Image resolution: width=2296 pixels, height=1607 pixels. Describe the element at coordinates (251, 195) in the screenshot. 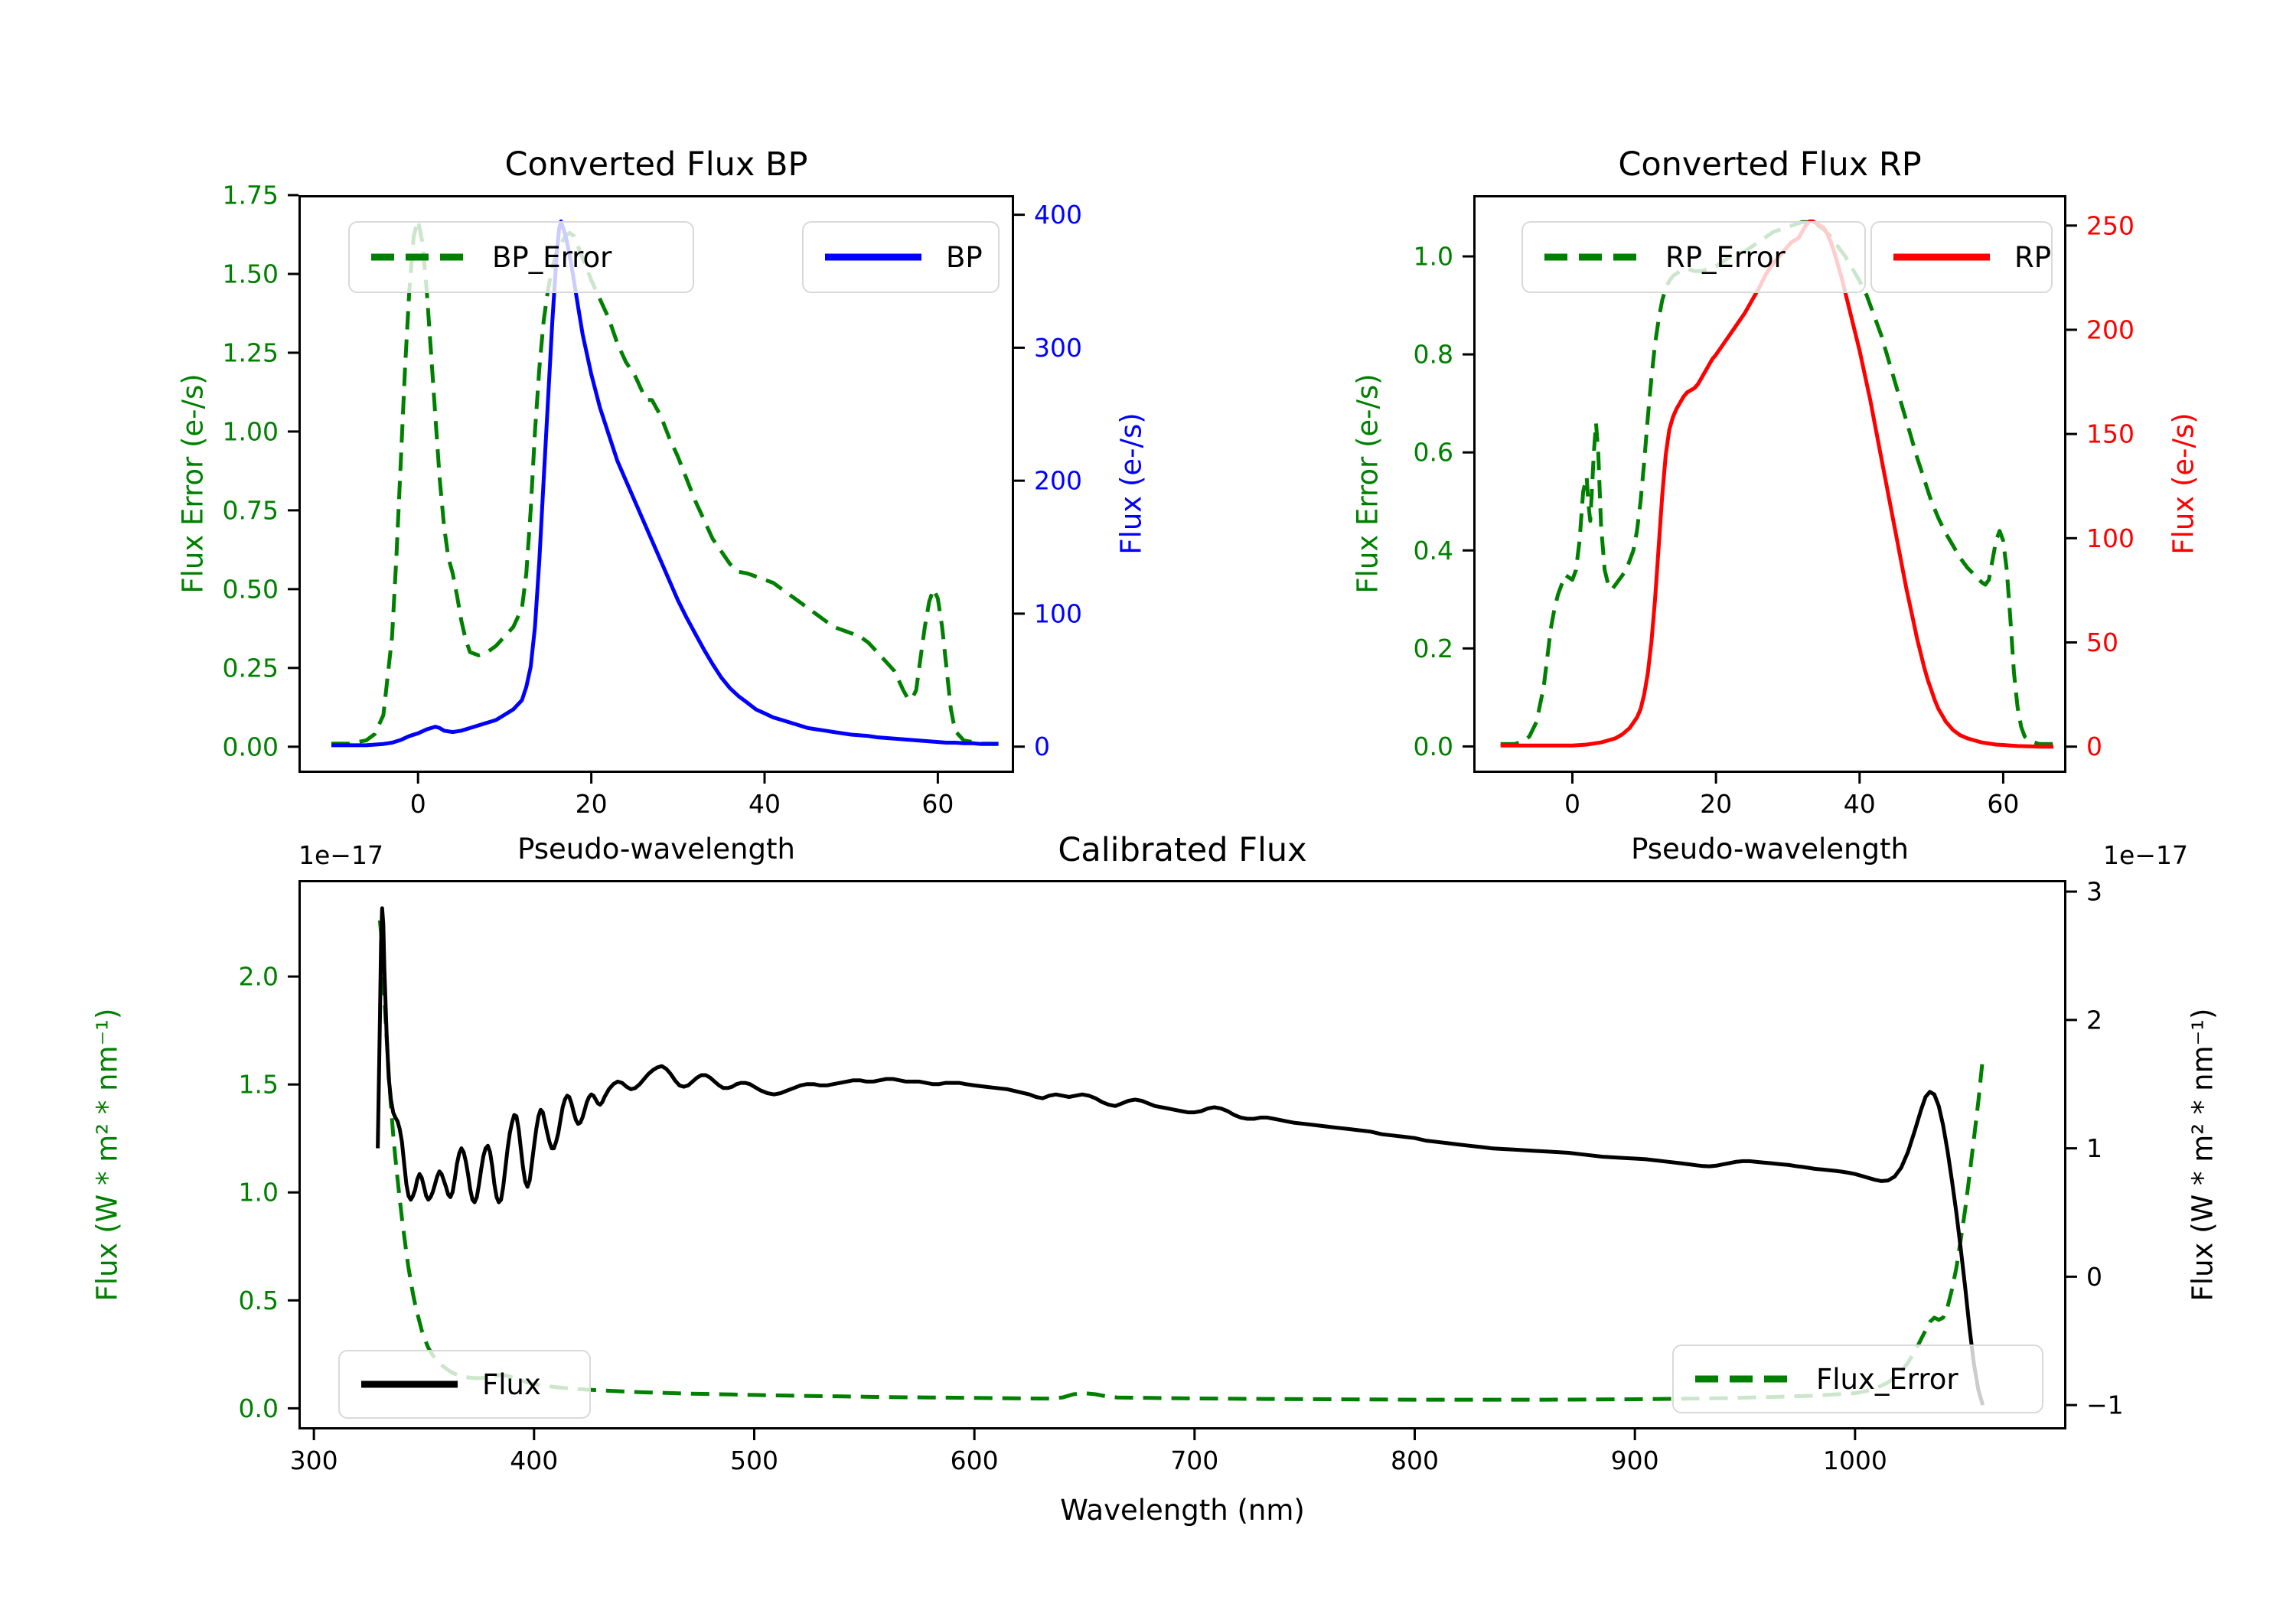

I see `y-tick-label-left: 1.75` at that location.